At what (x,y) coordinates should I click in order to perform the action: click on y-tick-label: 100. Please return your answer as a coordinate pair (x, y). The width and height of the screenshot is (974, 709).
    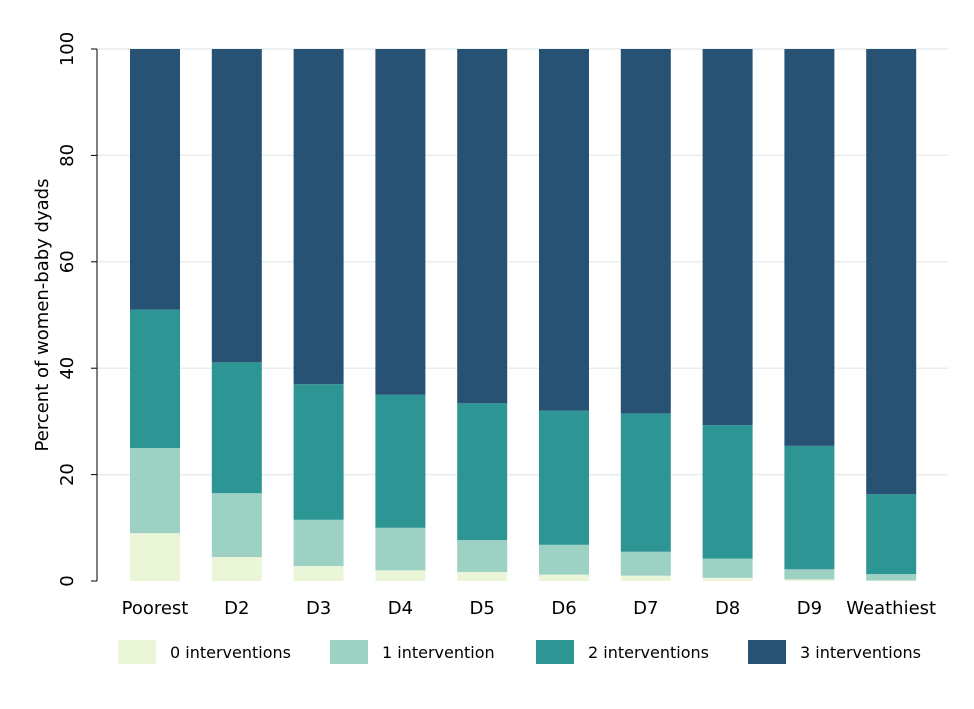
    Looking at the image, I should click on (67, 49).